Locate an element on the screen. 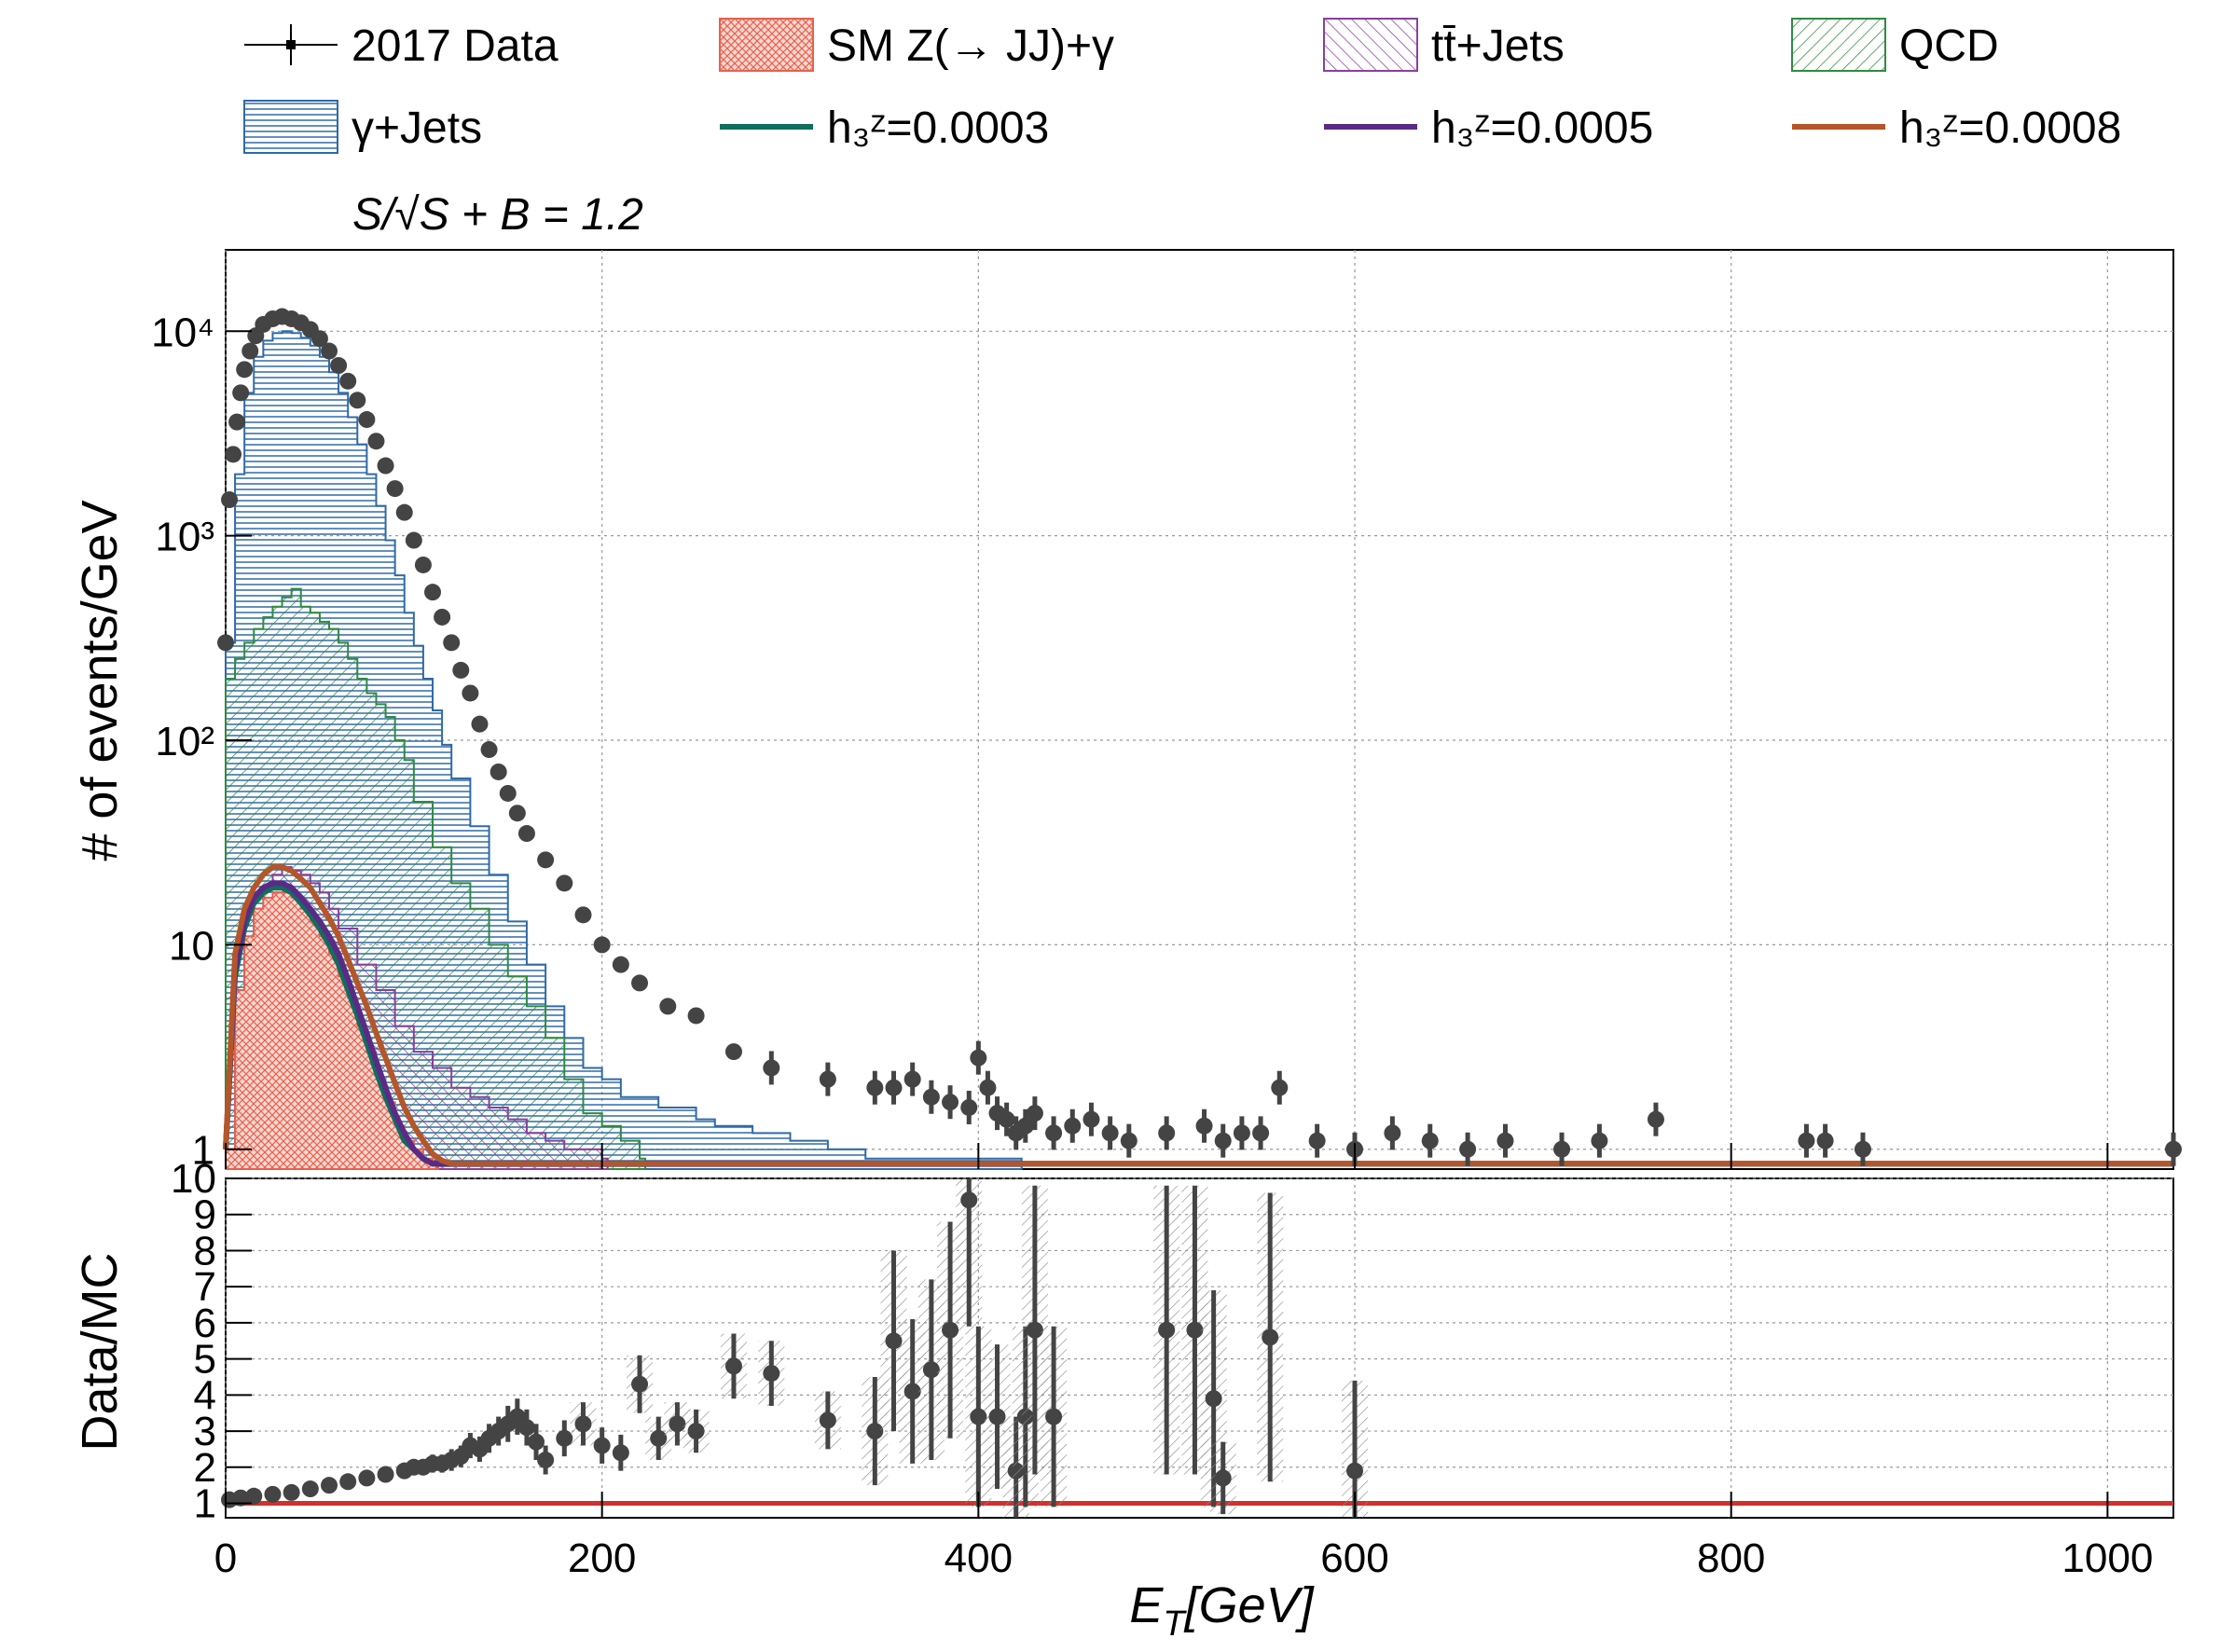  legend-entry-smzg: SM Z(→ JJ)+γ is located at coordinates (916, 45).